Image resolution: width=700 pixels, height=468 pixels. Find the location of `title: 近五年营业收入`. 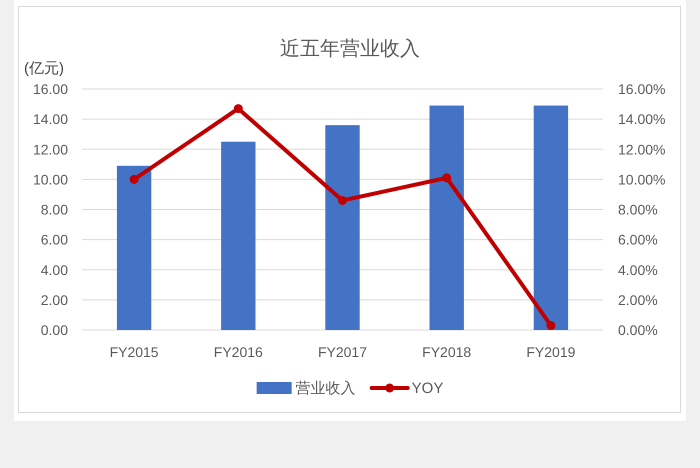

title: 近五年营业收入 is located at coordinates (350, 49).